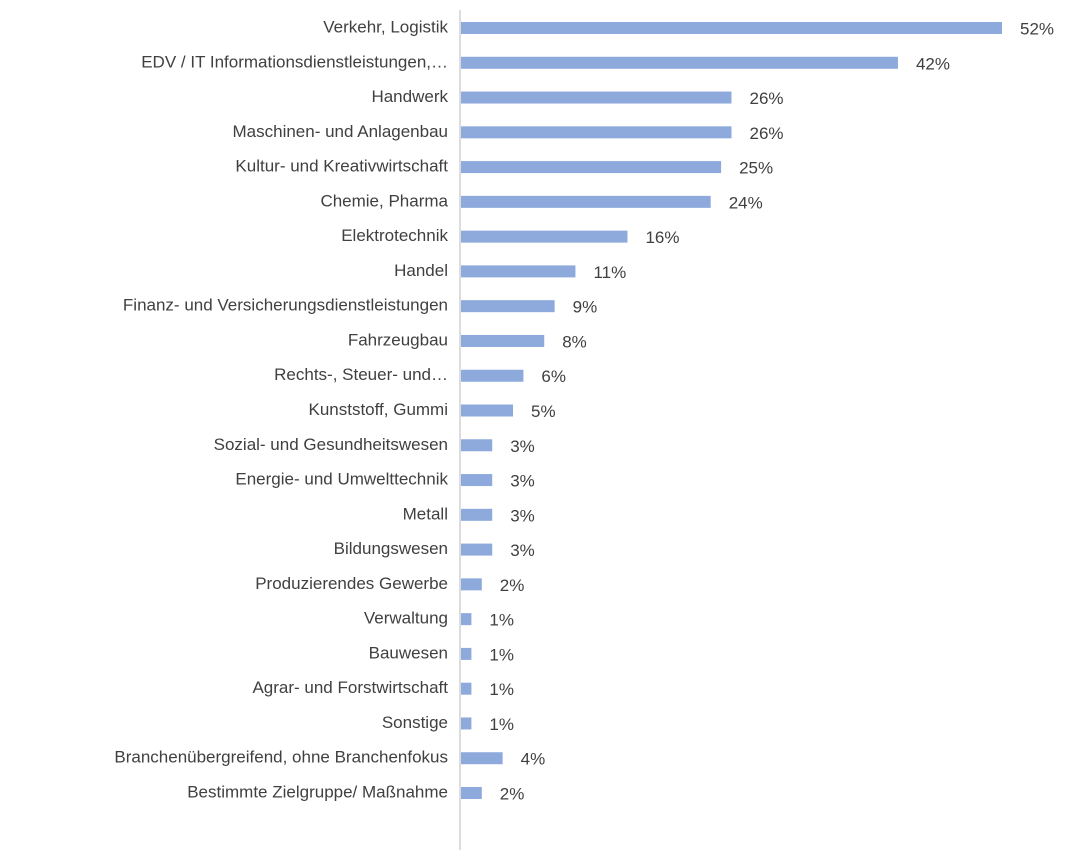 The height and width of the screenshot is (861, 1066). Describe the element at coordinates (341, 166) in the screenshot. I see `category-label: Kultur- und Kreativwirtschaft` at that location.